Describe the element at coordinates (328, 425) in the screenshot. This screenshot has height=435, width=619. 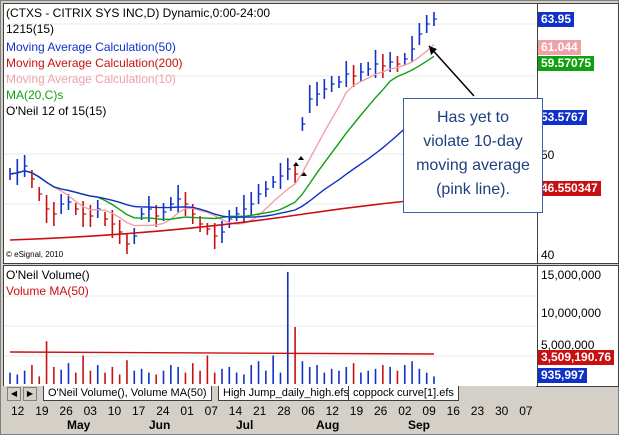
I see `month-label: Aug` at that location.